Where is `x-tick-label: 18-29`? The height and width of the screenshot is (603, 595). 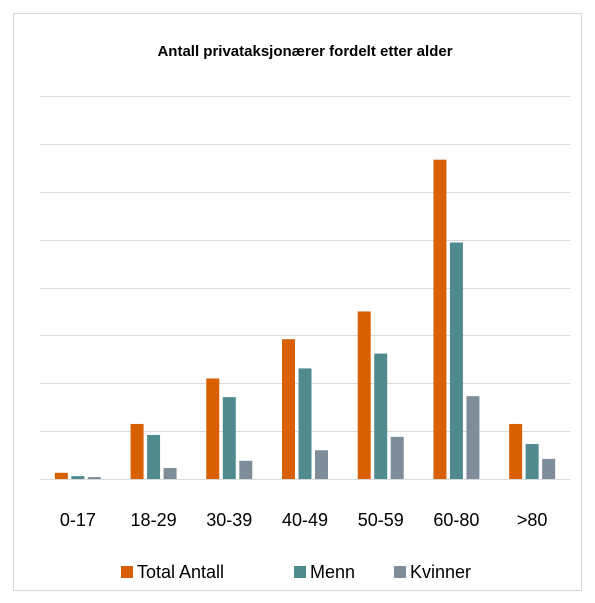 x-tick-label: 18-29 is located at coordinates (154, 520).